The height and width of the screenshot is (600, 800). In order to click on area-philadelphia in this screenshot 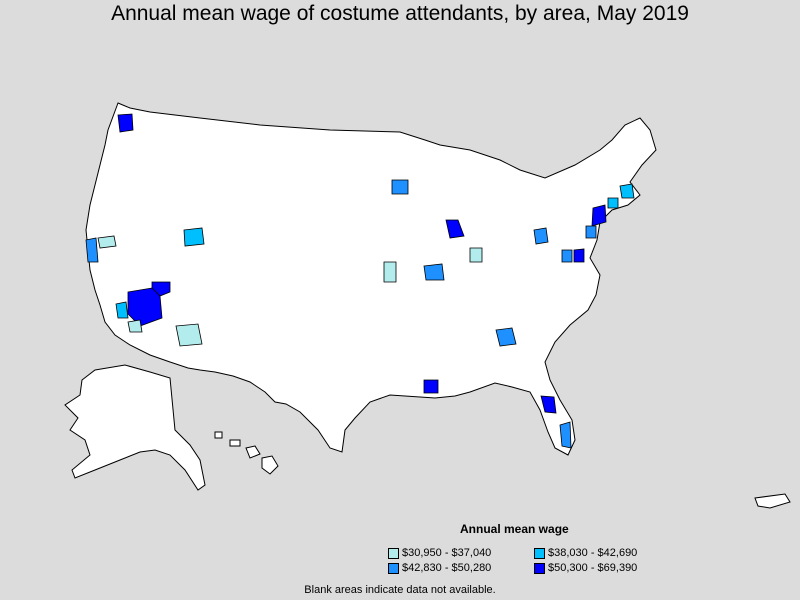, I will do `click(591, 232)`.